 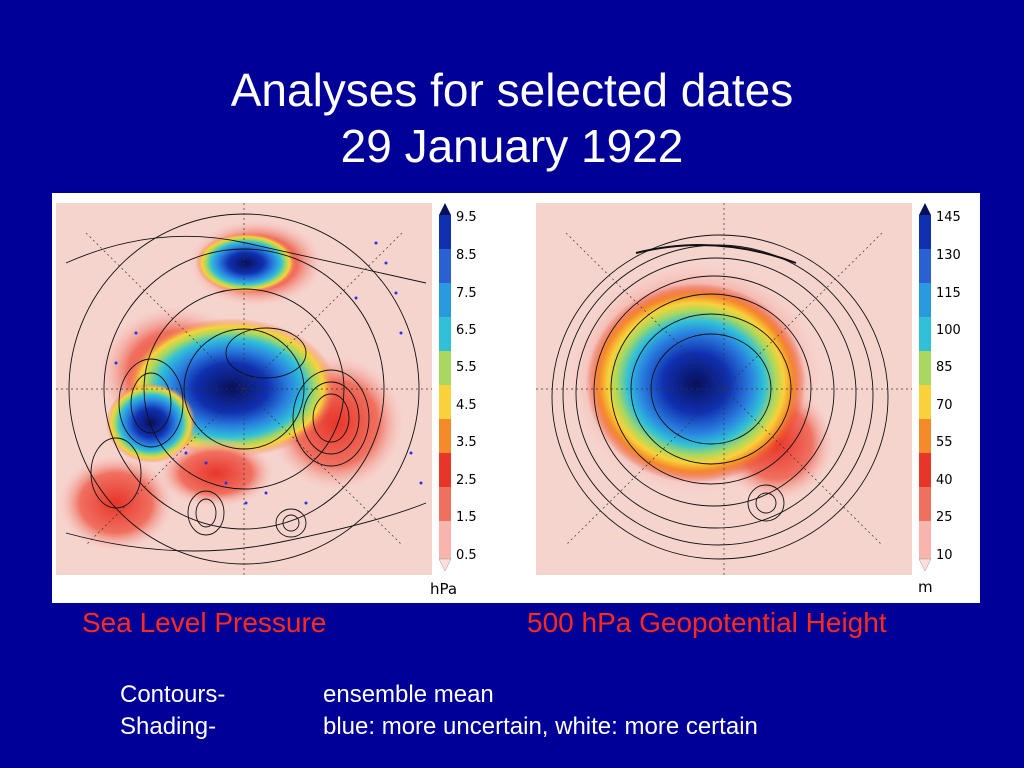 What do you see at coordinates (173, 694) in the screenshot?
I see `contours-label: Contours-` at bounding box center [173, 694].